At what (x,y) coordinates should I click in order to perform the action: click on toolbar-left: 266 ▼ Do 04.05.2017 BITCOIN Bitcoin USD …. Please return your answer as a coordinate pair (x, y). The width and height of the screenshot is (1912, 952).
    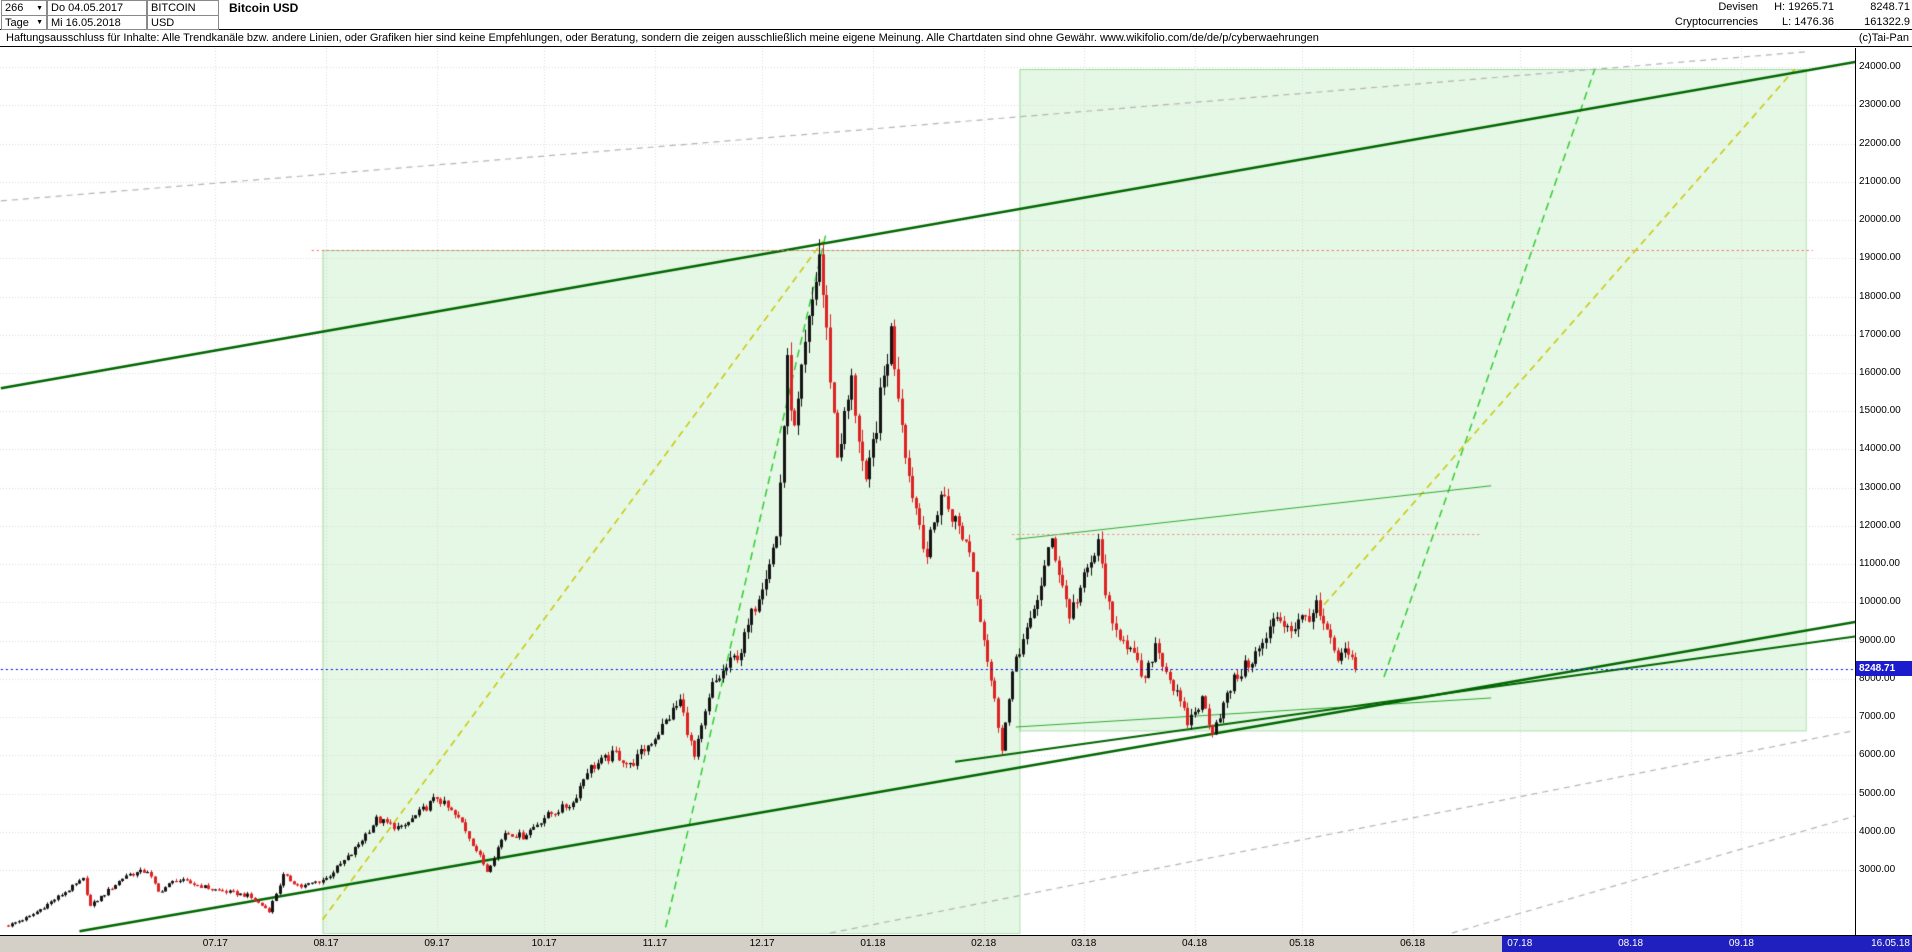
    Looking at the image, I should click on (149, 15).